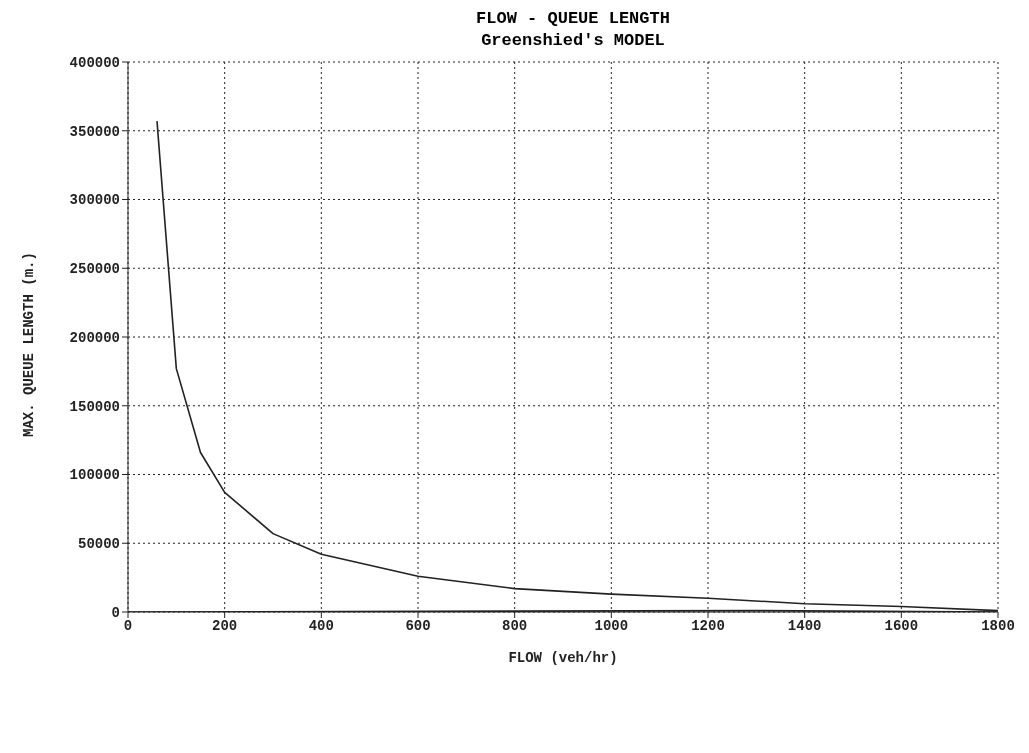 The height and width of the screenshot is (753, 1029). I want to click on y-tick-label: 0, so click(115, 612).